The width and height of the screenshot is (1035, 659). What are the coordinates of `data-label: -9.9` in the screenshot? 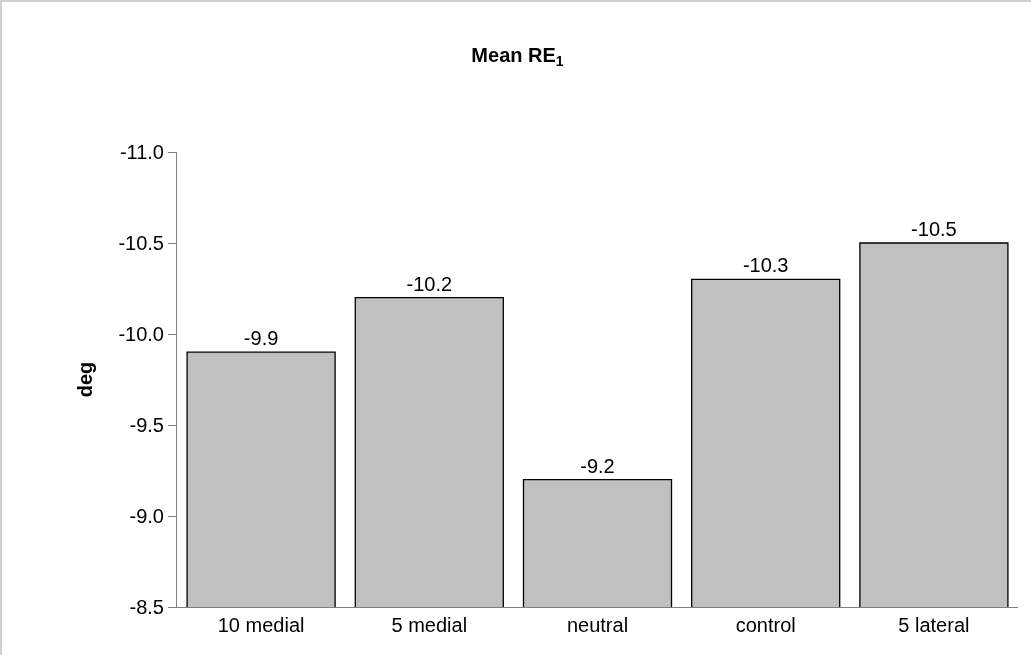 It's located at (261, 338).